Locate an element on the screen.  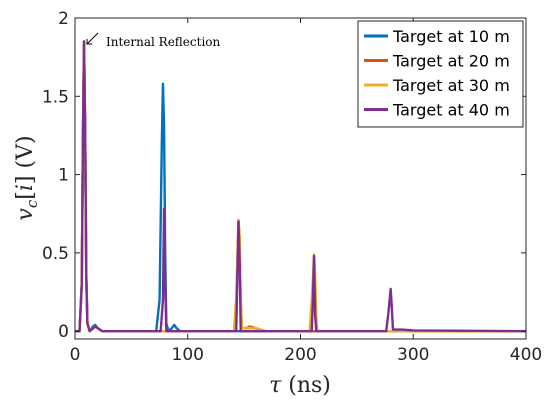
legend-label-4: Target at 40 m is located at coordinates (451, 110).